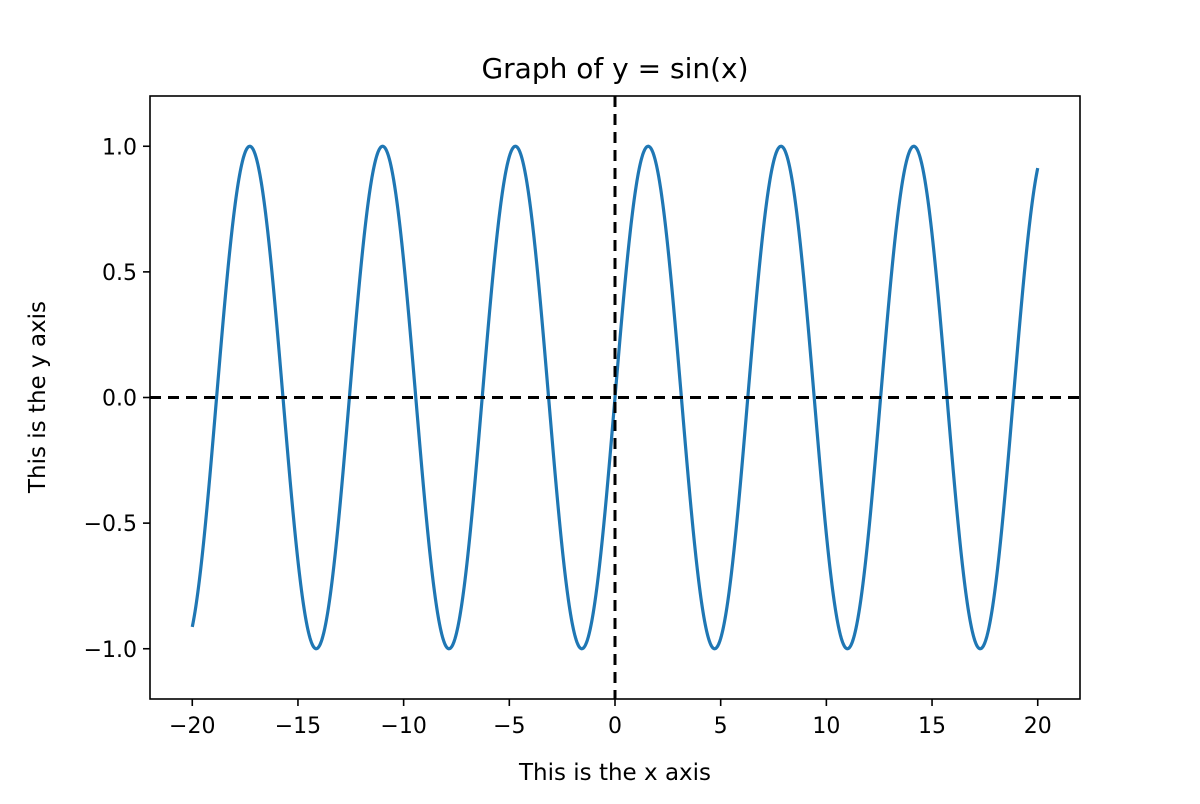 The height and width of the screenshot is (804, 1200). I want to click on y-tick-label: −0.5, so click(110, 524).